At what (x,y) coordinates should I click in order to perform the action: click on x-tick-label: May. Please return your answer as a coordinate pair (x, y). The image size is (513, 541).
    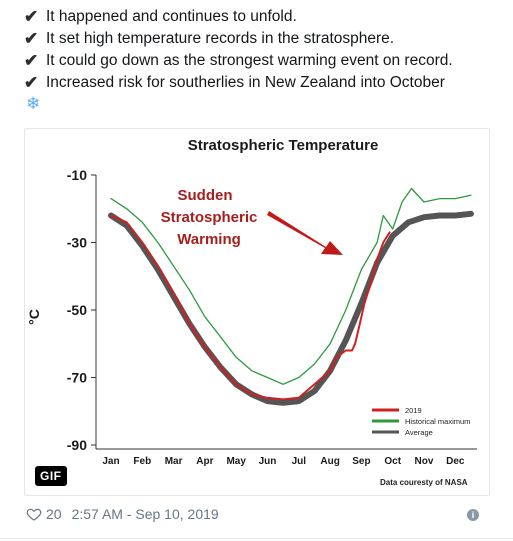
    Looking at the image, I should click on (236, 461).